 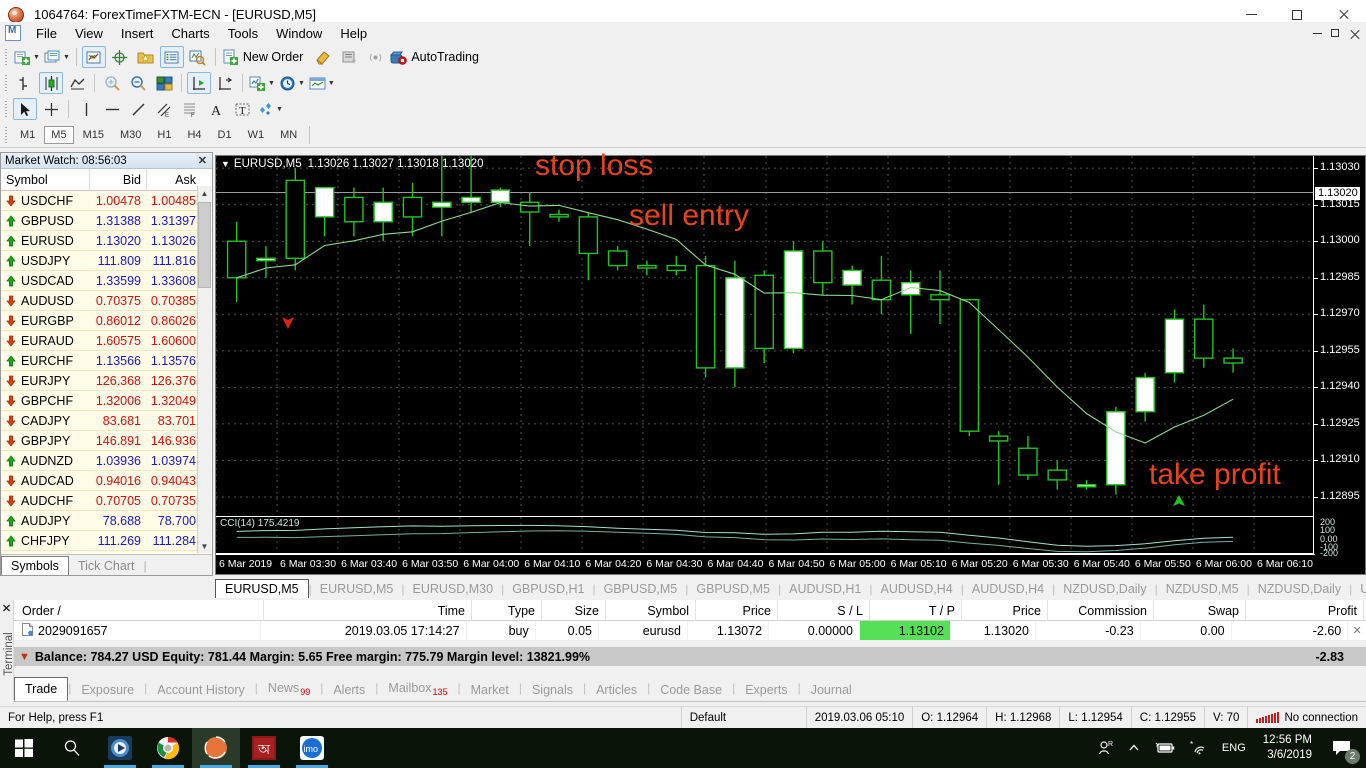 I want to click on minimize-button, so click(x=1251, y=15).